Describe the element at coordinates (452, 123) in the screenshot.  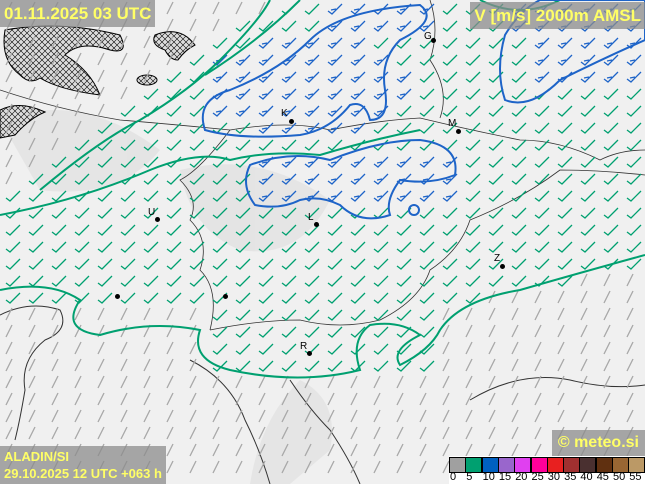
I see `city-label: M` at that location.